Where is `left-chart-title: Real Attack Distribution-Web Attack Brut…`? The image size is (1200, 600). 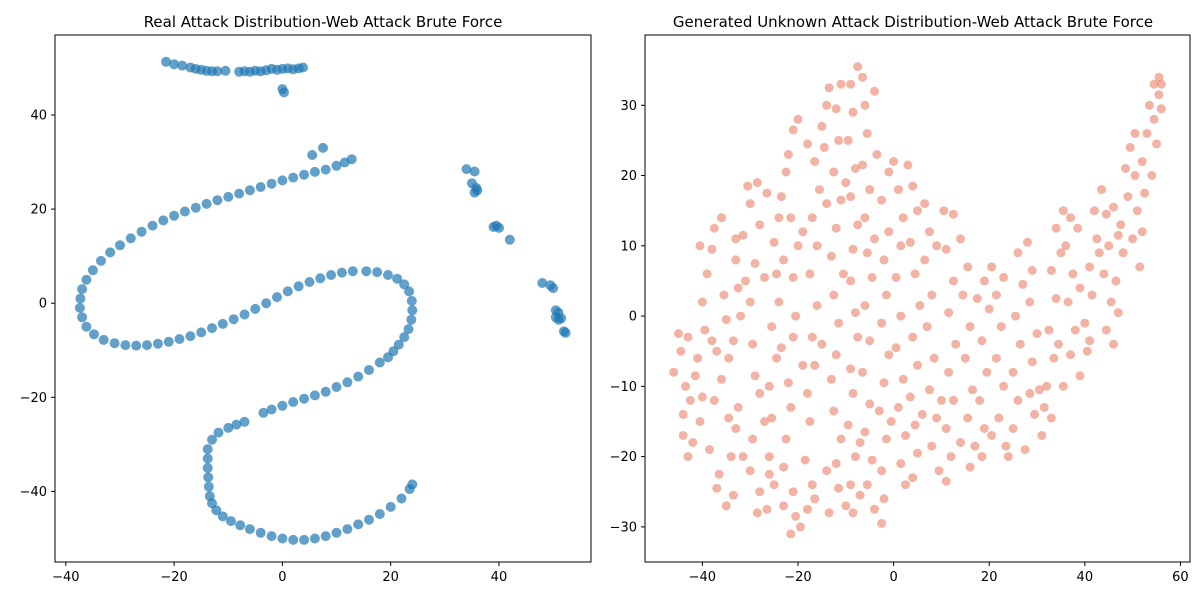 left-chart-title: Real Attack Distribution-Web Attack Brut… is located at coordinates (323, 22).